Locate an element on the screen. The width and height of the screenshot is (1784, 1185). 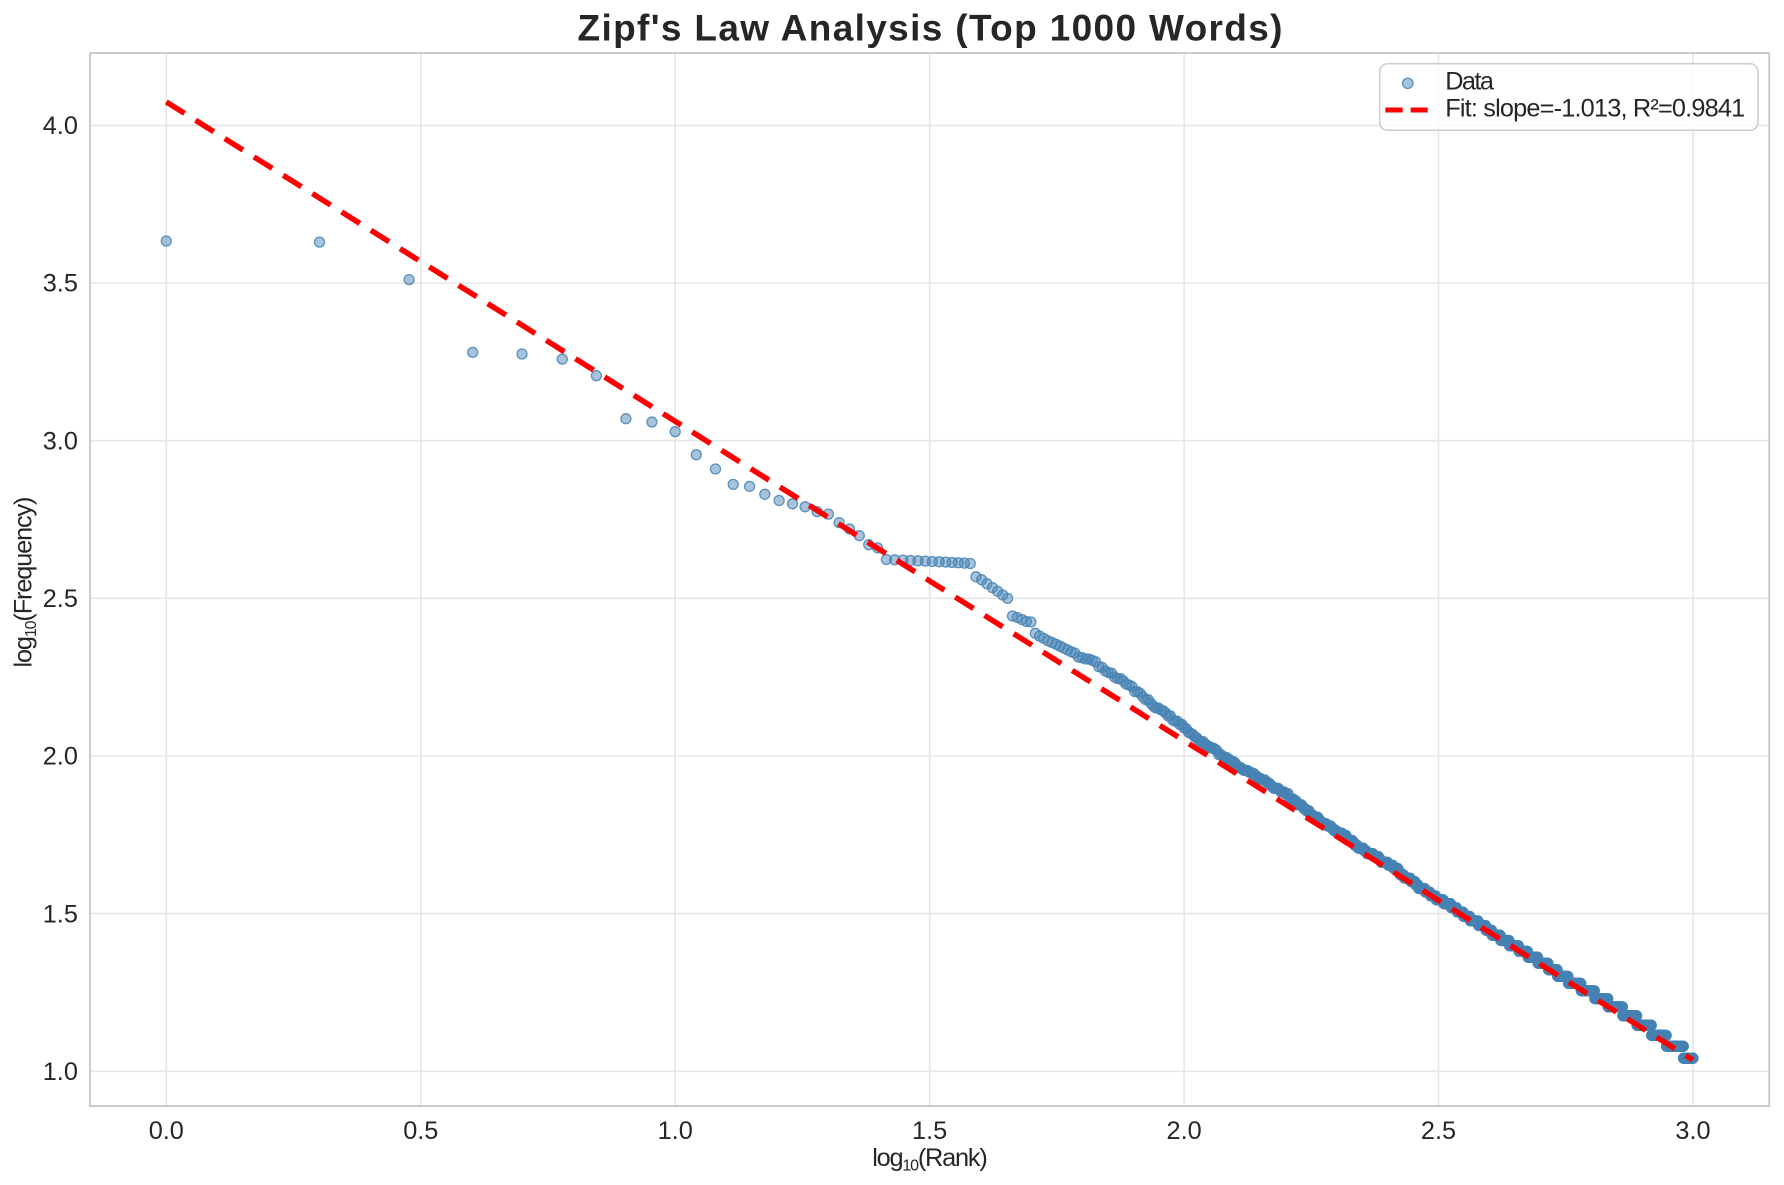
svg-text: Fit: slope=-1.013, R²=0.9841 is located at coordinates (1595, 109).